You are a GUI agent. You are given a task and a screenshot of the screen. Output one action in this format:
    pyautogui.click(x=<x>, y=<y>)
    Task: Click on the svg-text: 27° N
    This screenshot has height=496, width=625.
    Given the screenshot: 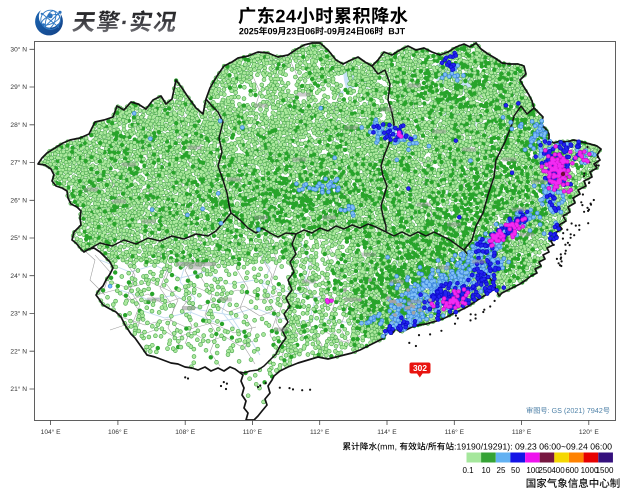 What is the action you would take?
    pyautogui.click(x=18, y=163)
    